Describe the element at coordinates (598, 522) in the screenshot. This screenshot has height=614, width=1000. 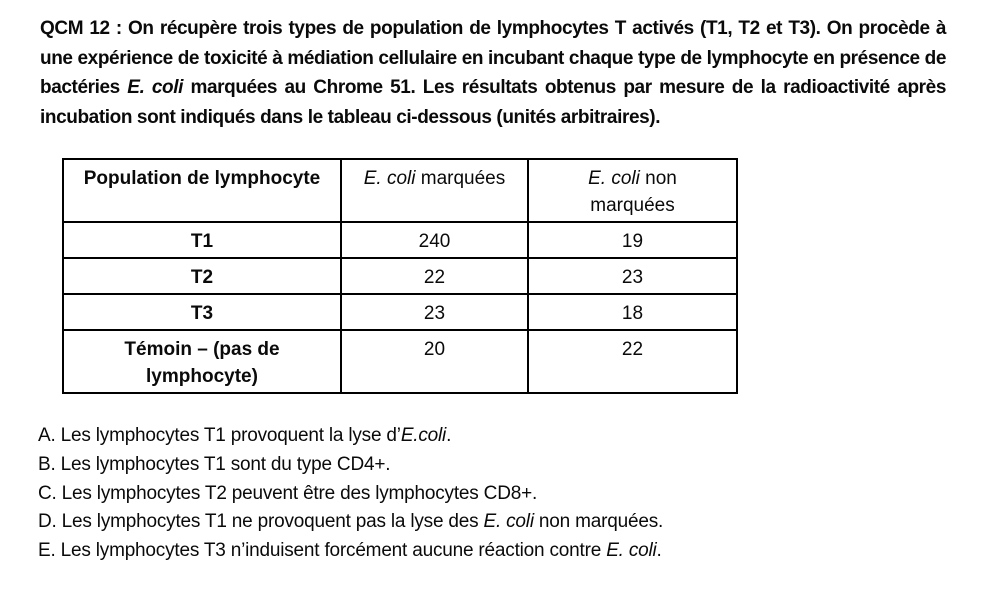
I see `option-d-post: non marquées.` at that location.